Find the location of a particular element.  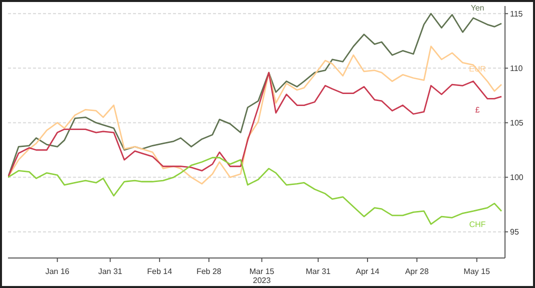

series-label: £ is located at coordinates (477, 110).